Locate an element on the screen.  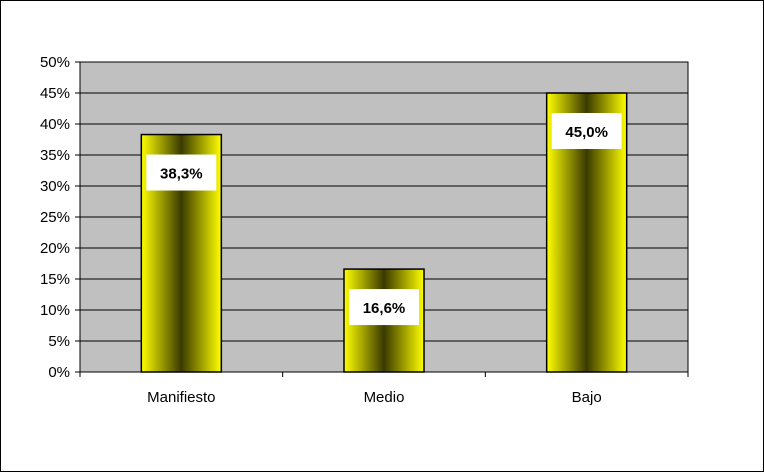
y-tick-label: 30% is located at coordinates (55, 186).